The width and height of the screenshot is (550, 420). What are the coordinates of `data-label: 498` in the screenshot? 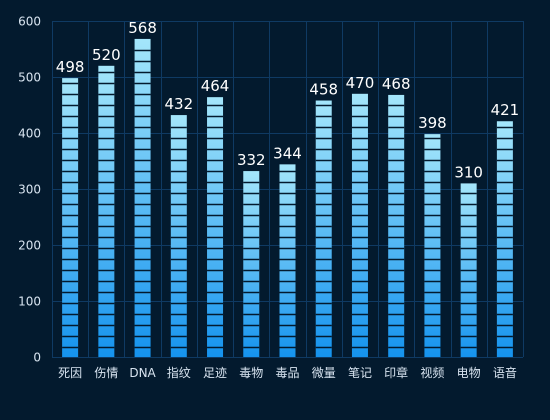 It's located at (70, 67).